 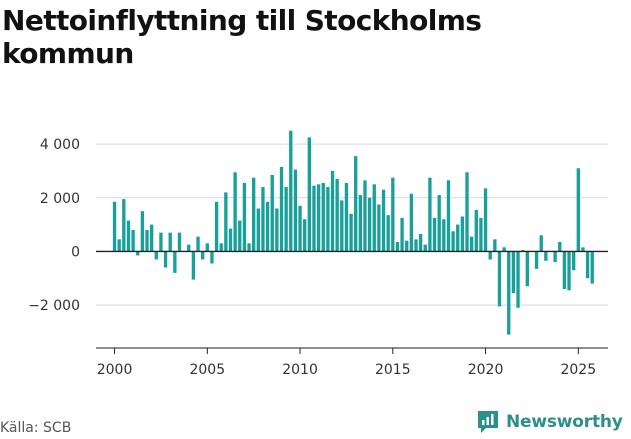 I want to click on y-tick-label: −2 000, so click(x=54, y=306).